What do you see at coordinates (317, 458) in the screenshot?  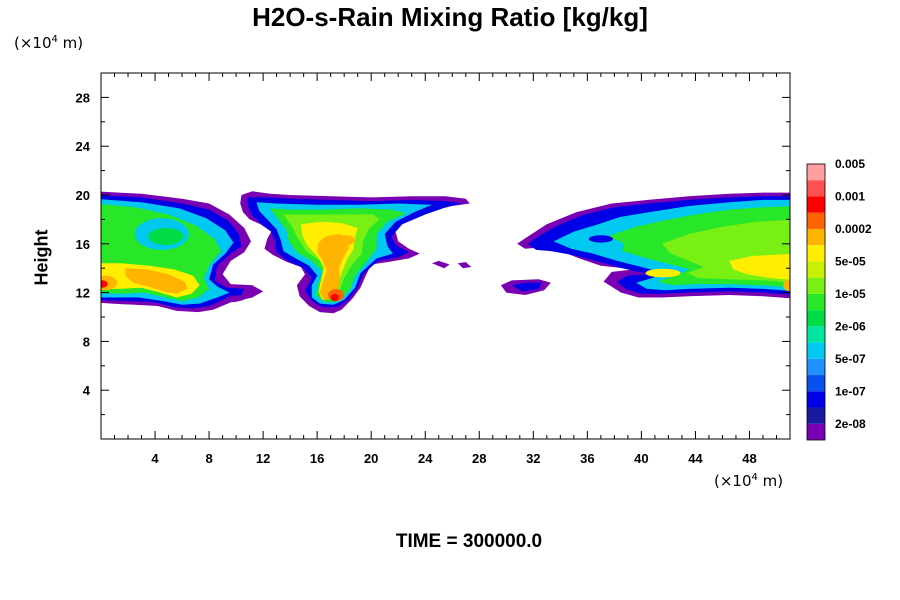 I see `x-tick-label: 16` at bounding box center [317, 458].